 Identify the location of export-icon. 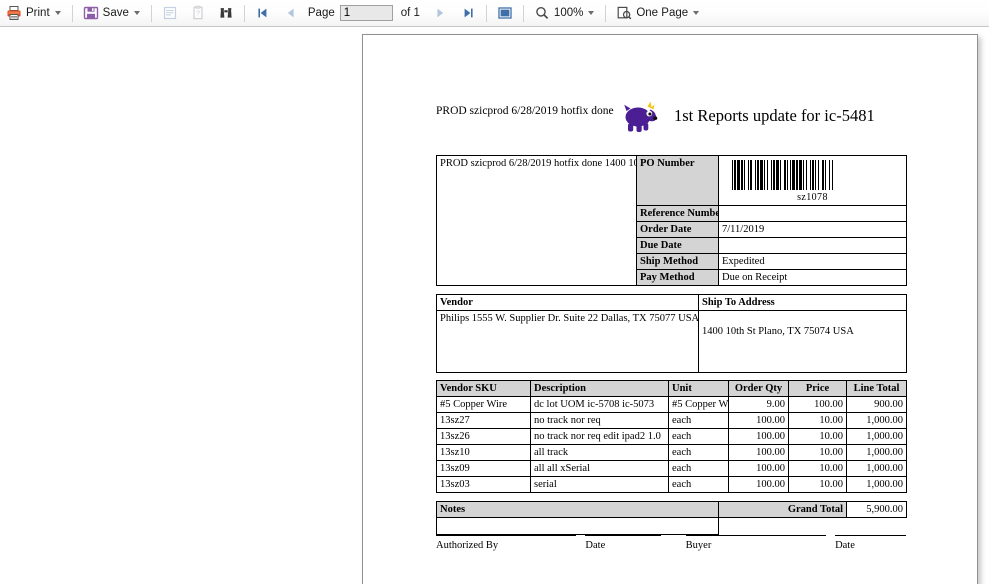
(170, 13).